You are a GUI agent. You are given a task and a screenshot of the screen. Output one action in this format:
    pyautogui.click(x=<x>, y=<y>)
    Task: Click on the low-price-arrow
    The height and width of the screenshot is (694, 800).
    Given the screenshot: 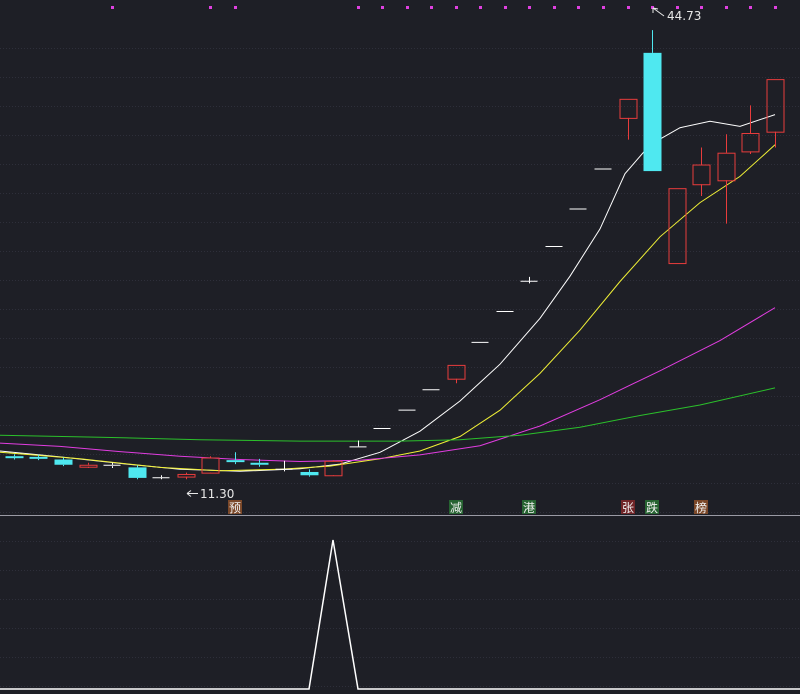 What is the action you would take?
    pyautogui.click(x=192, y=493)
    